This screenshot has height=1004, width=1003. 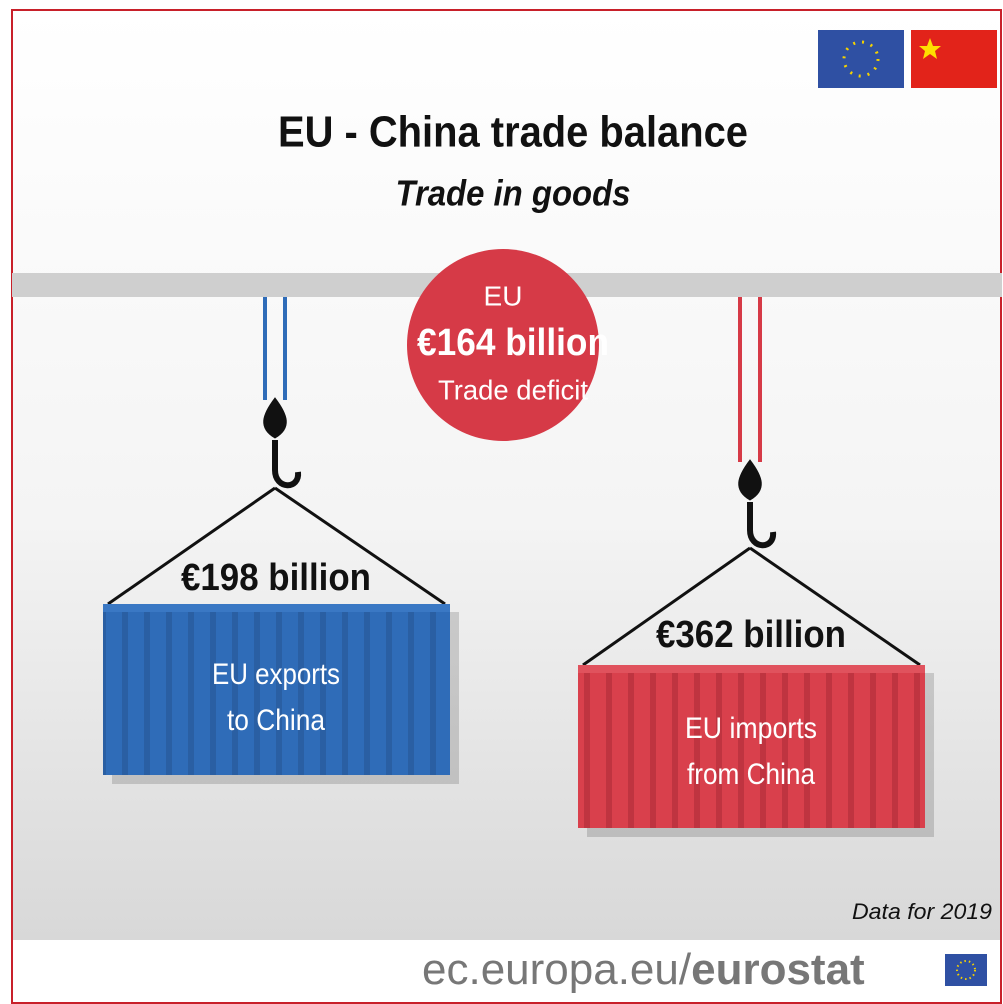 I want to click on eu-flag, so click(x=861, y=59).